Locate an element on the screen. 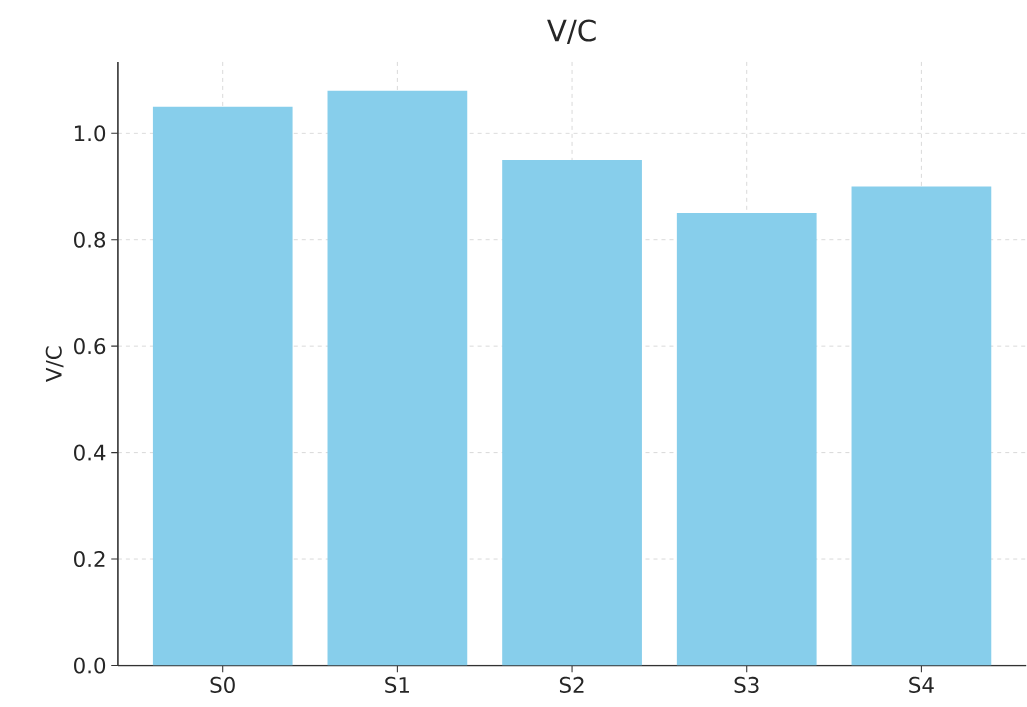  y-axis-title: V/C is located at coordinates (54, 364).